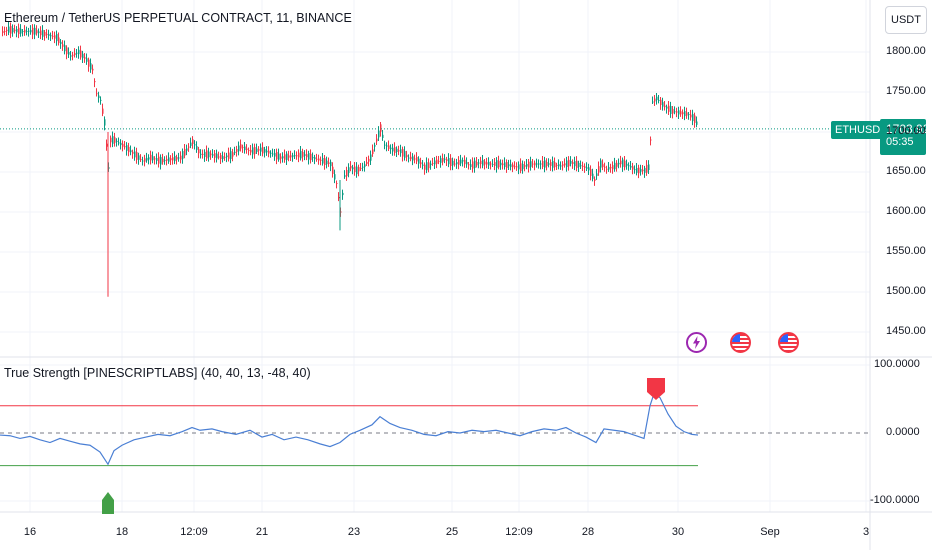 The image size is (932, 550). Describe the element at coordinates (194, 532) in the screenshot. I see `time-axis-label: 12:09` at that location.